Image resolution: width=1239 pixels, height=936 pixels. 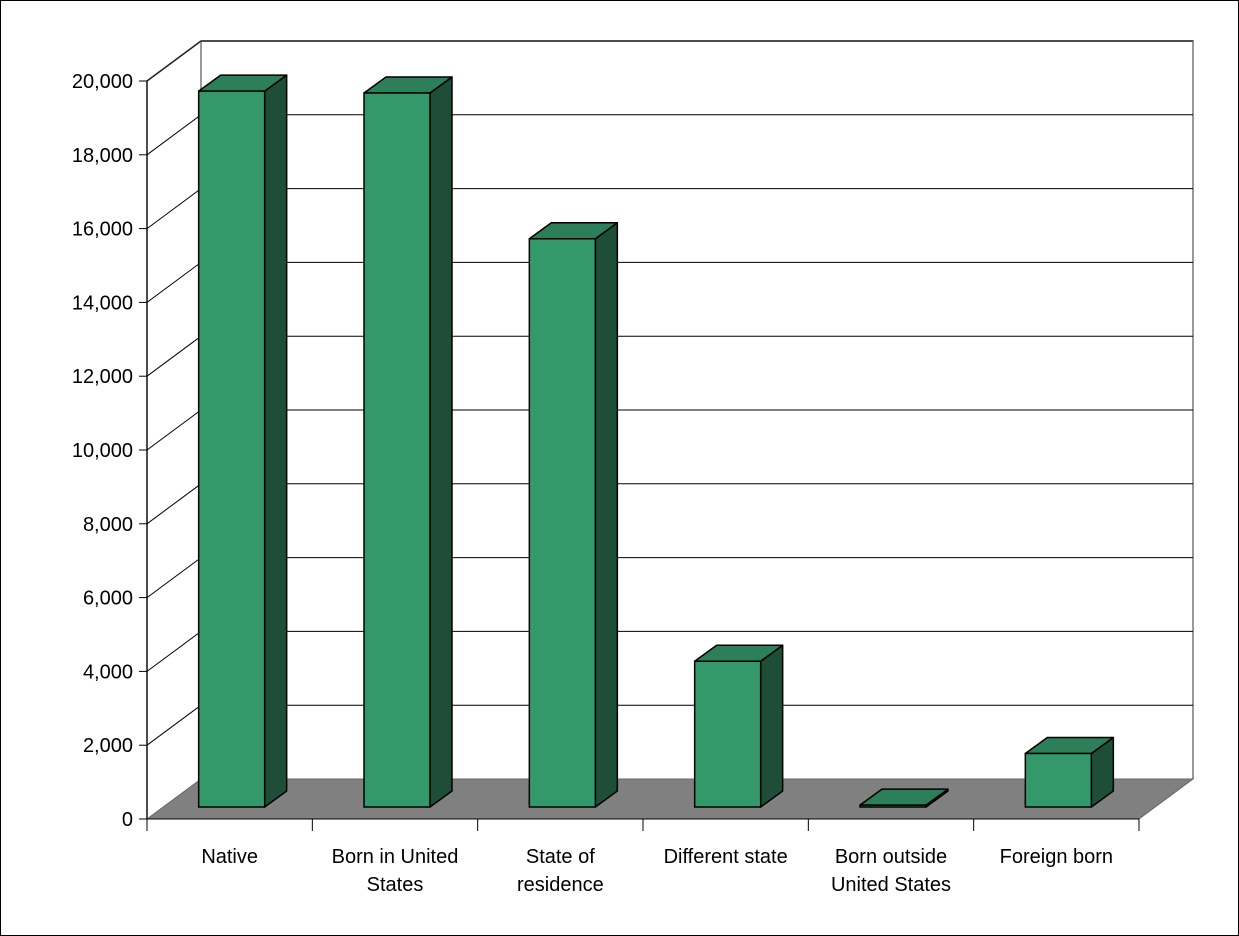 What do you see at coordinates (395, 885) in the screenshot?
I see `category-label-1-line-1: States` at bounding box center [395, 885].